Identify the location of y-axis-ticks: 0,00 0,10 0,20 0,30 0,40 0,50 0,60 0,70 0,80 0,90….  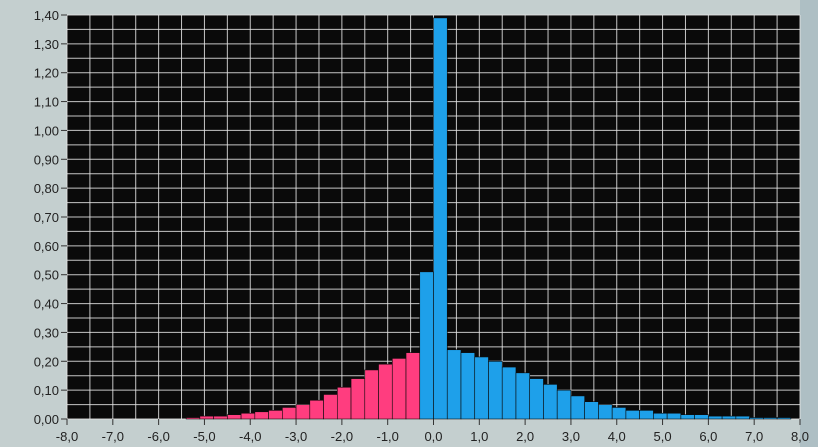
(50, 217).